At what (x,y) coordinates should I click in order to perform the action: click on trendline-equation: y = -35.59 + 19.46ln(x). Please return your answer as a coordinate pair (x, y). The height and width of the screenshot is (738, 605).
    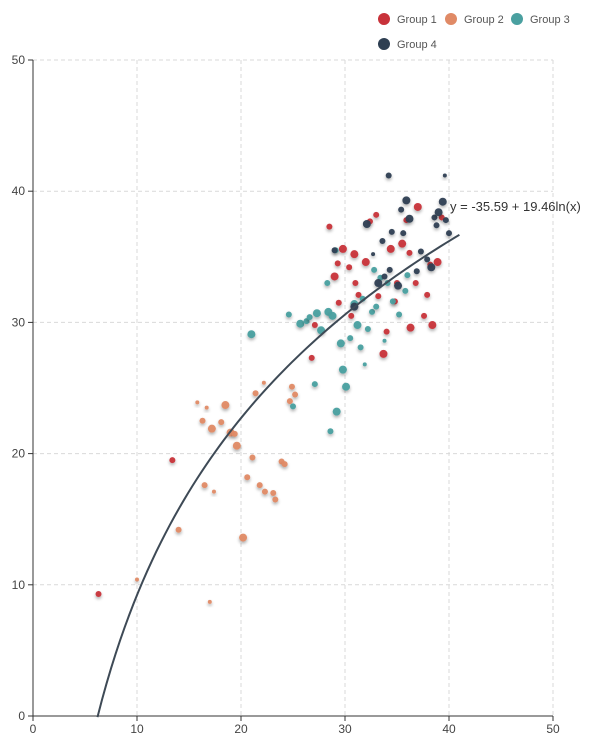
    Looking at the image, I should click on (515, 206).